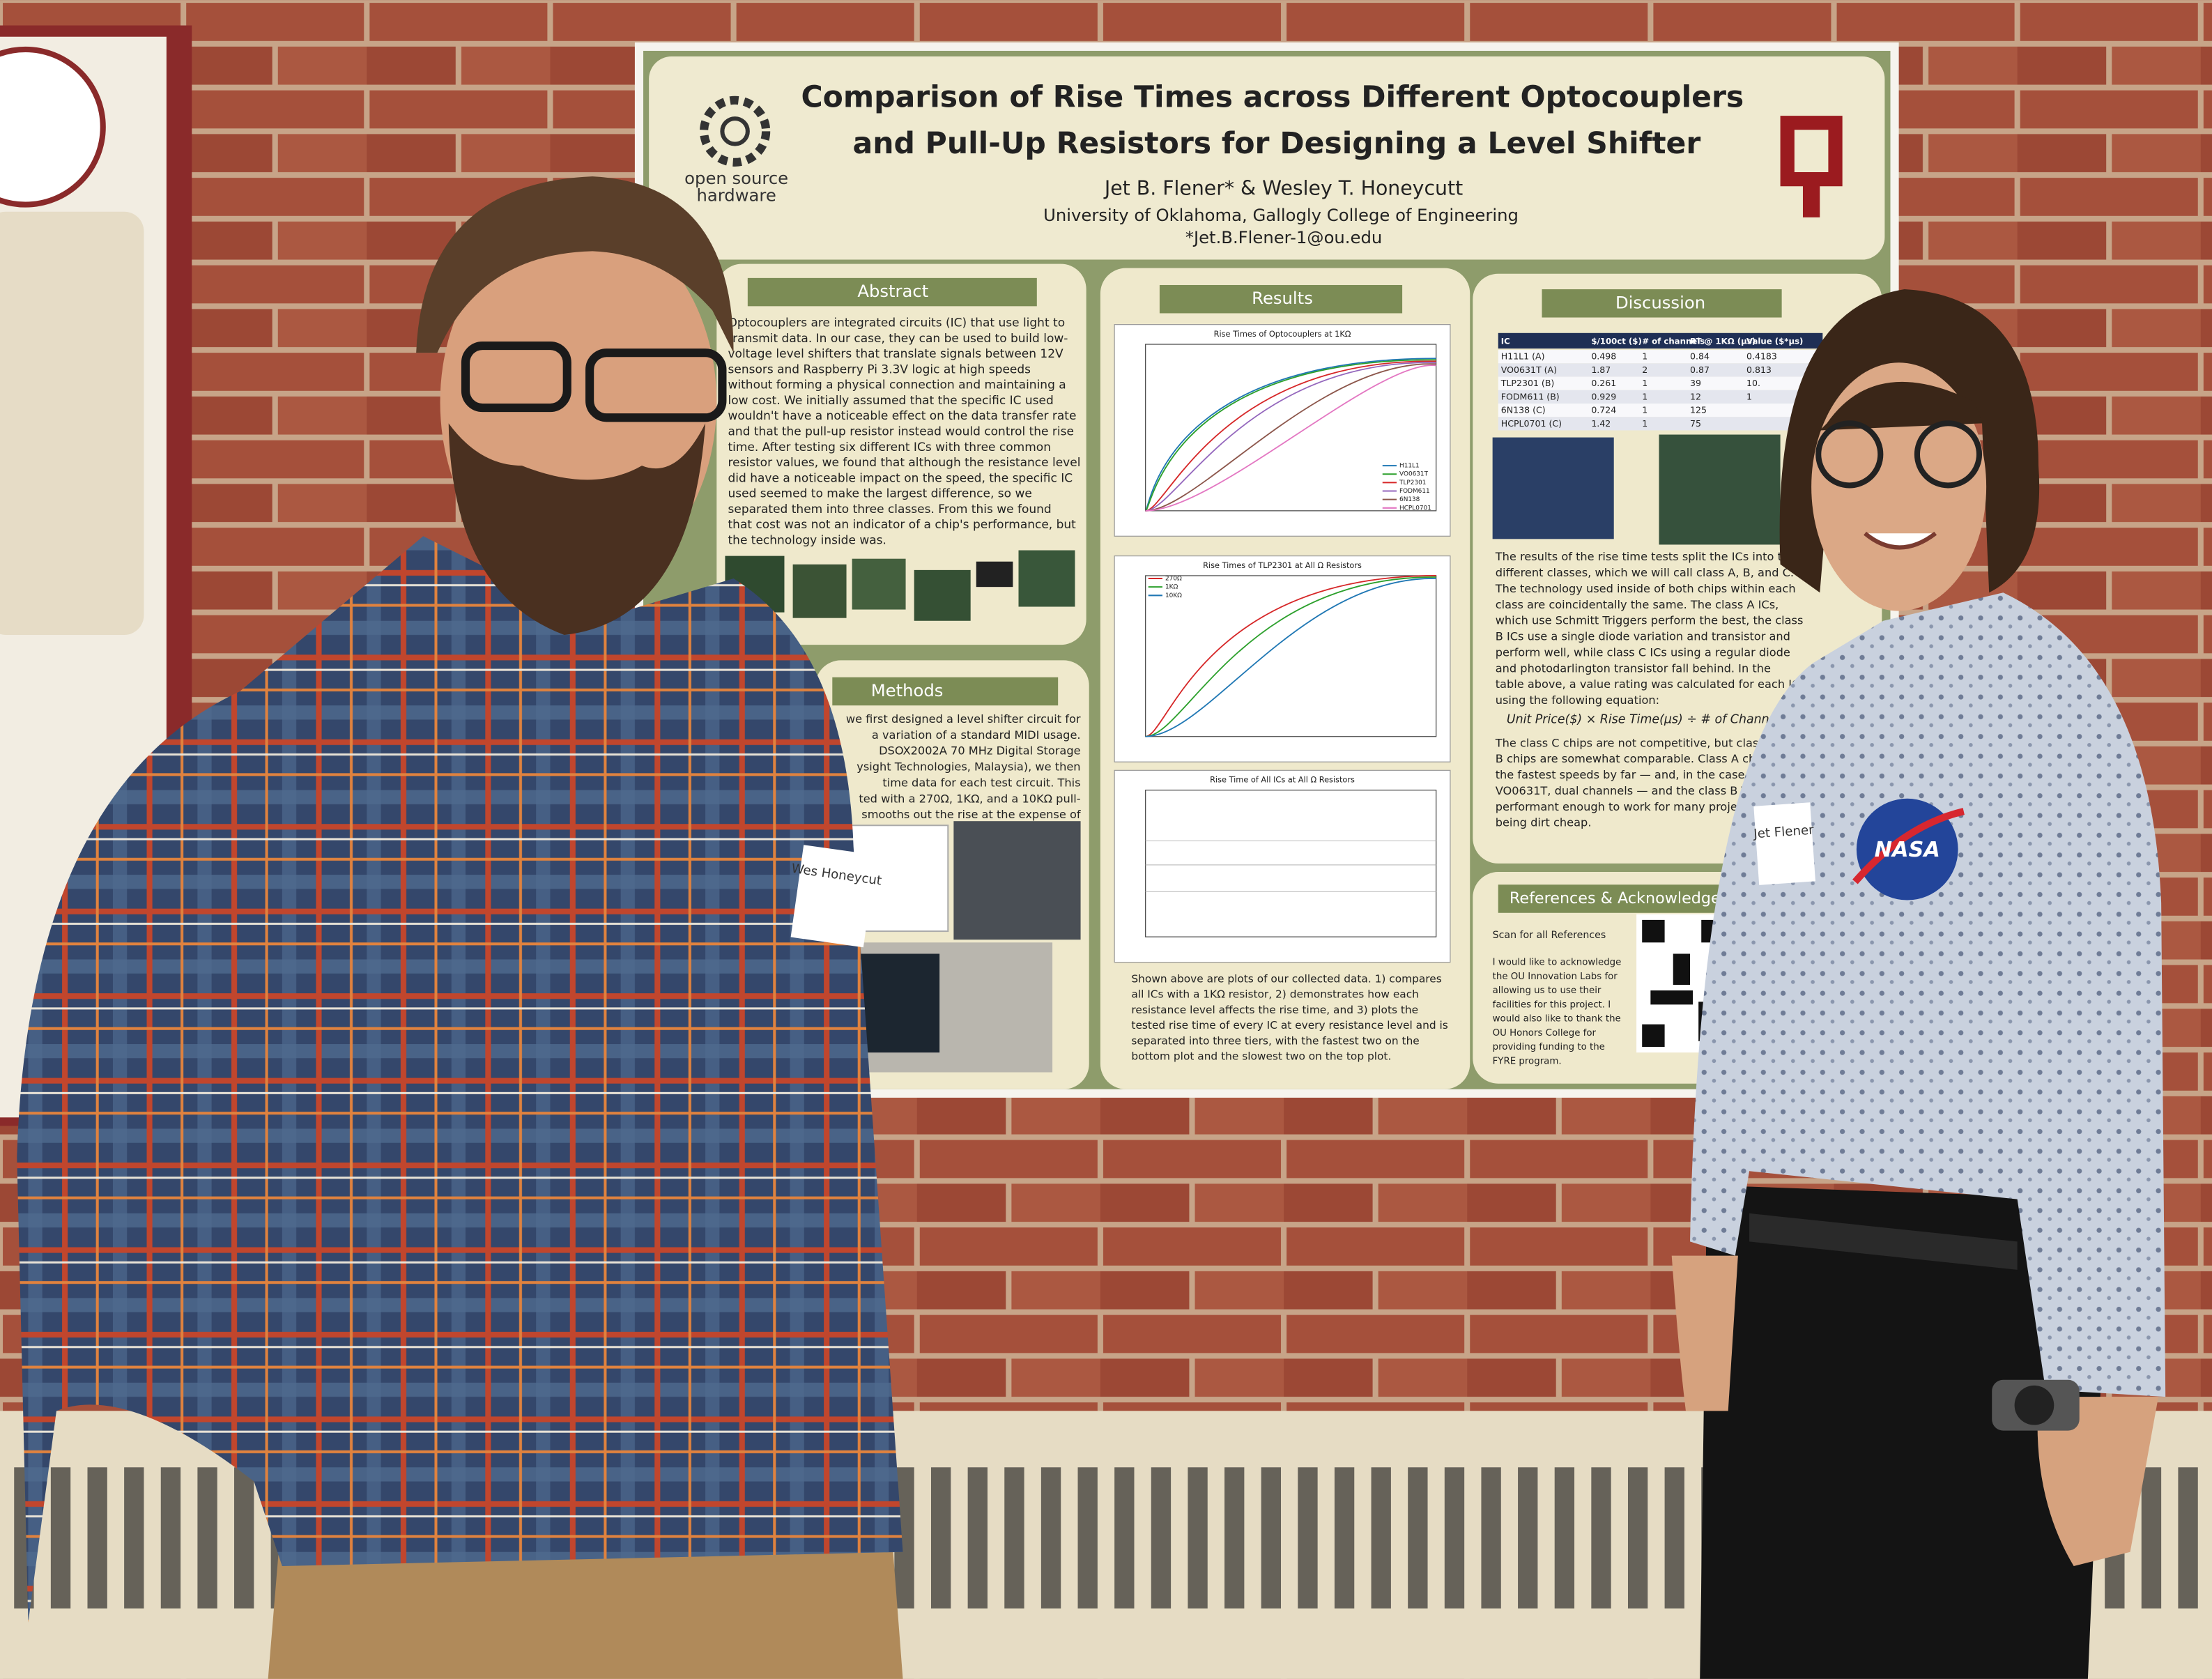 This screenshot has height=1679, width=2212. I want to click on text-line: being dirt cheap., so click(1544, 822).